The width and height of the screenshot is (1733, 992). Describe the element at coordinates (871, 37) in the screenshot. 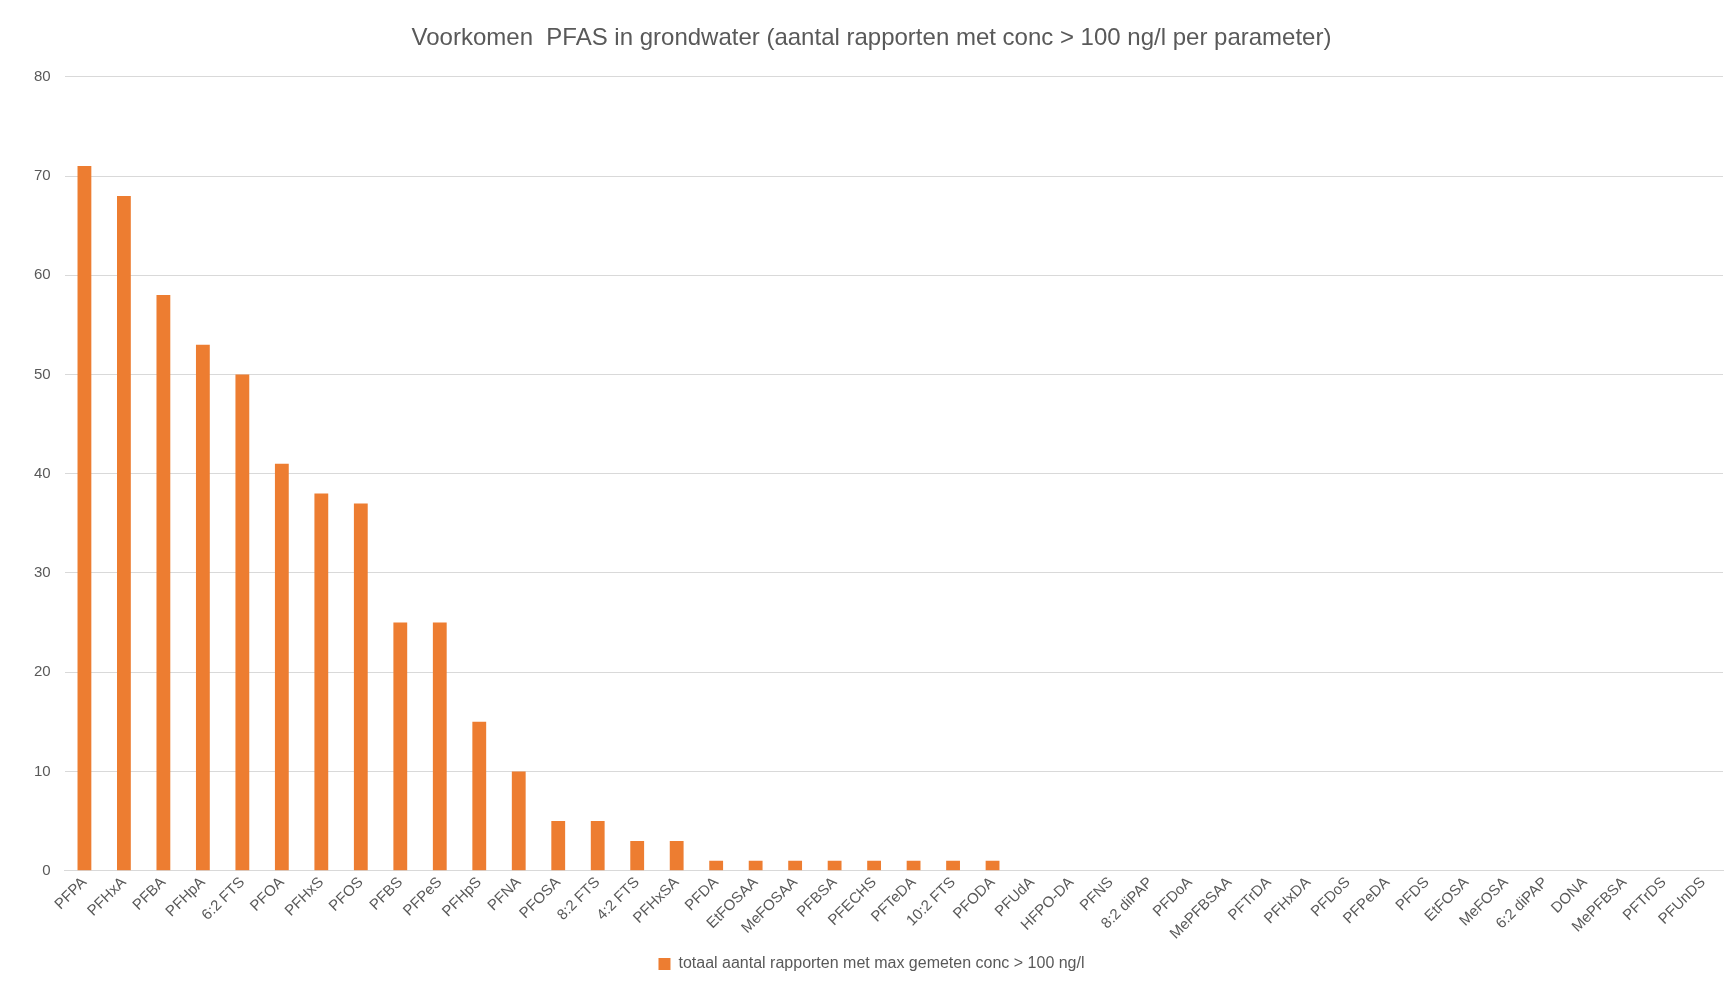

I see `chart-title: Voorkomen PFAS in grondwater (aantal rapporten met conc > 100 ng/l per parameter)` at that location.